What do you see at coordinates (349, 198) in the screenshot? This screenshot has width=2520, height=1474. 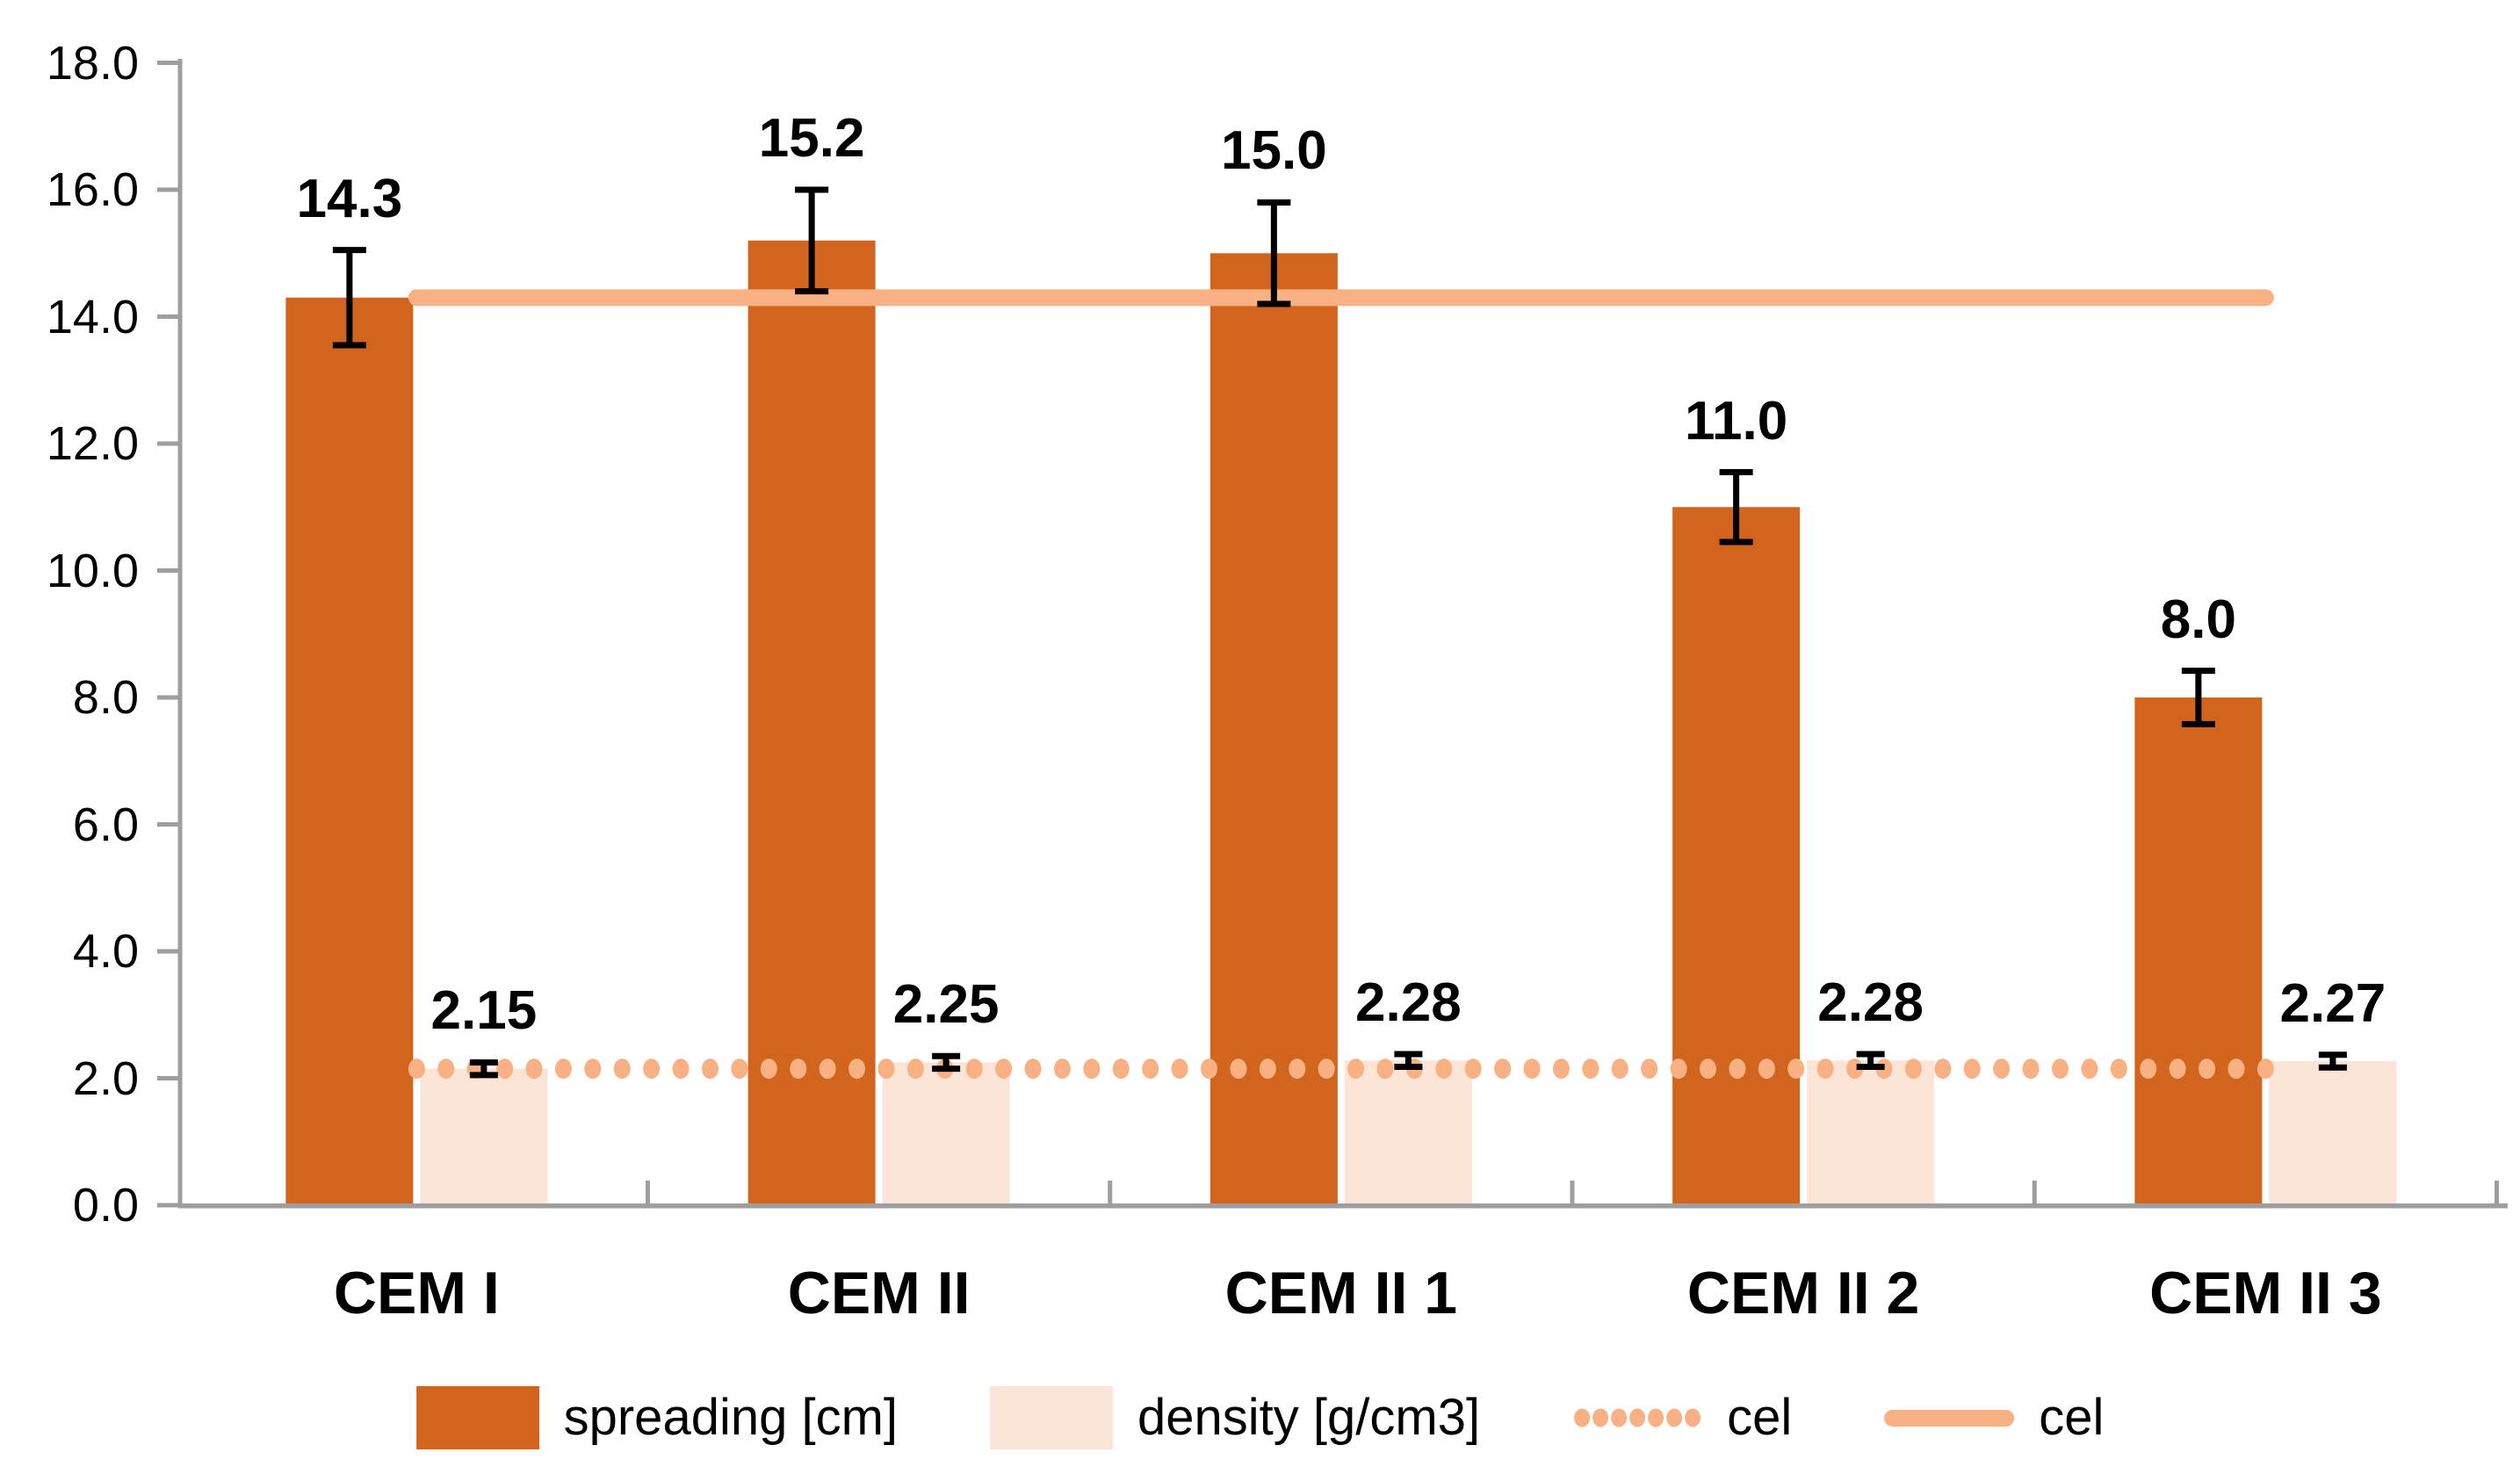 I see `data-label-spreading: 14.3` at bounding box center [349, 198].